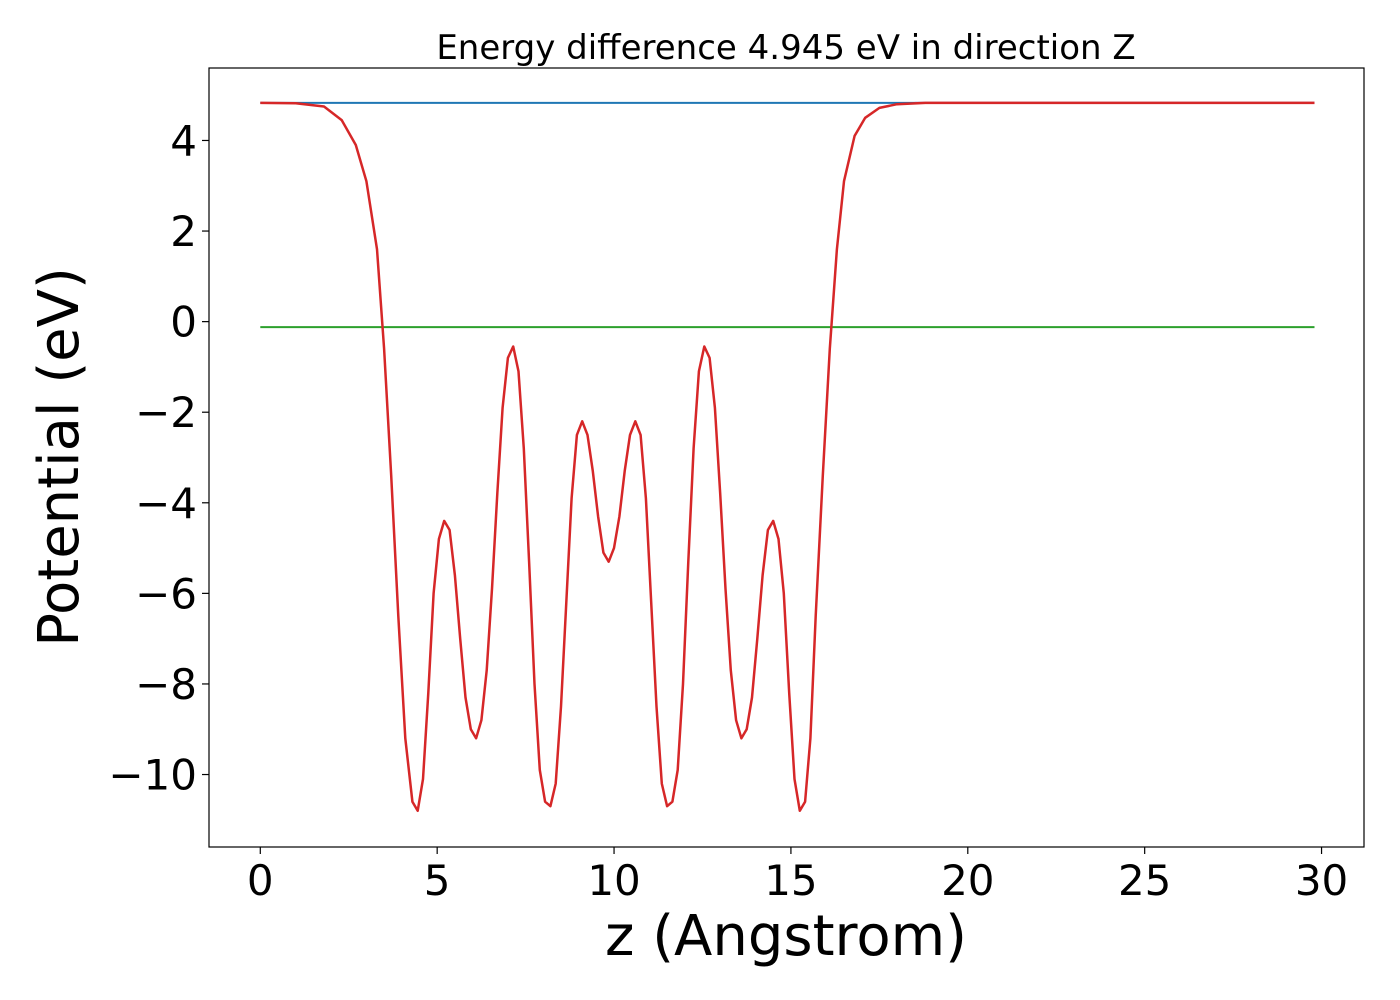 The width and height of the screenshot is (1400, 1000). What do you see at coordinates (967, 880) in the screenshot?
I see `x-tick-label: 20` at bounding box center [967, 880].